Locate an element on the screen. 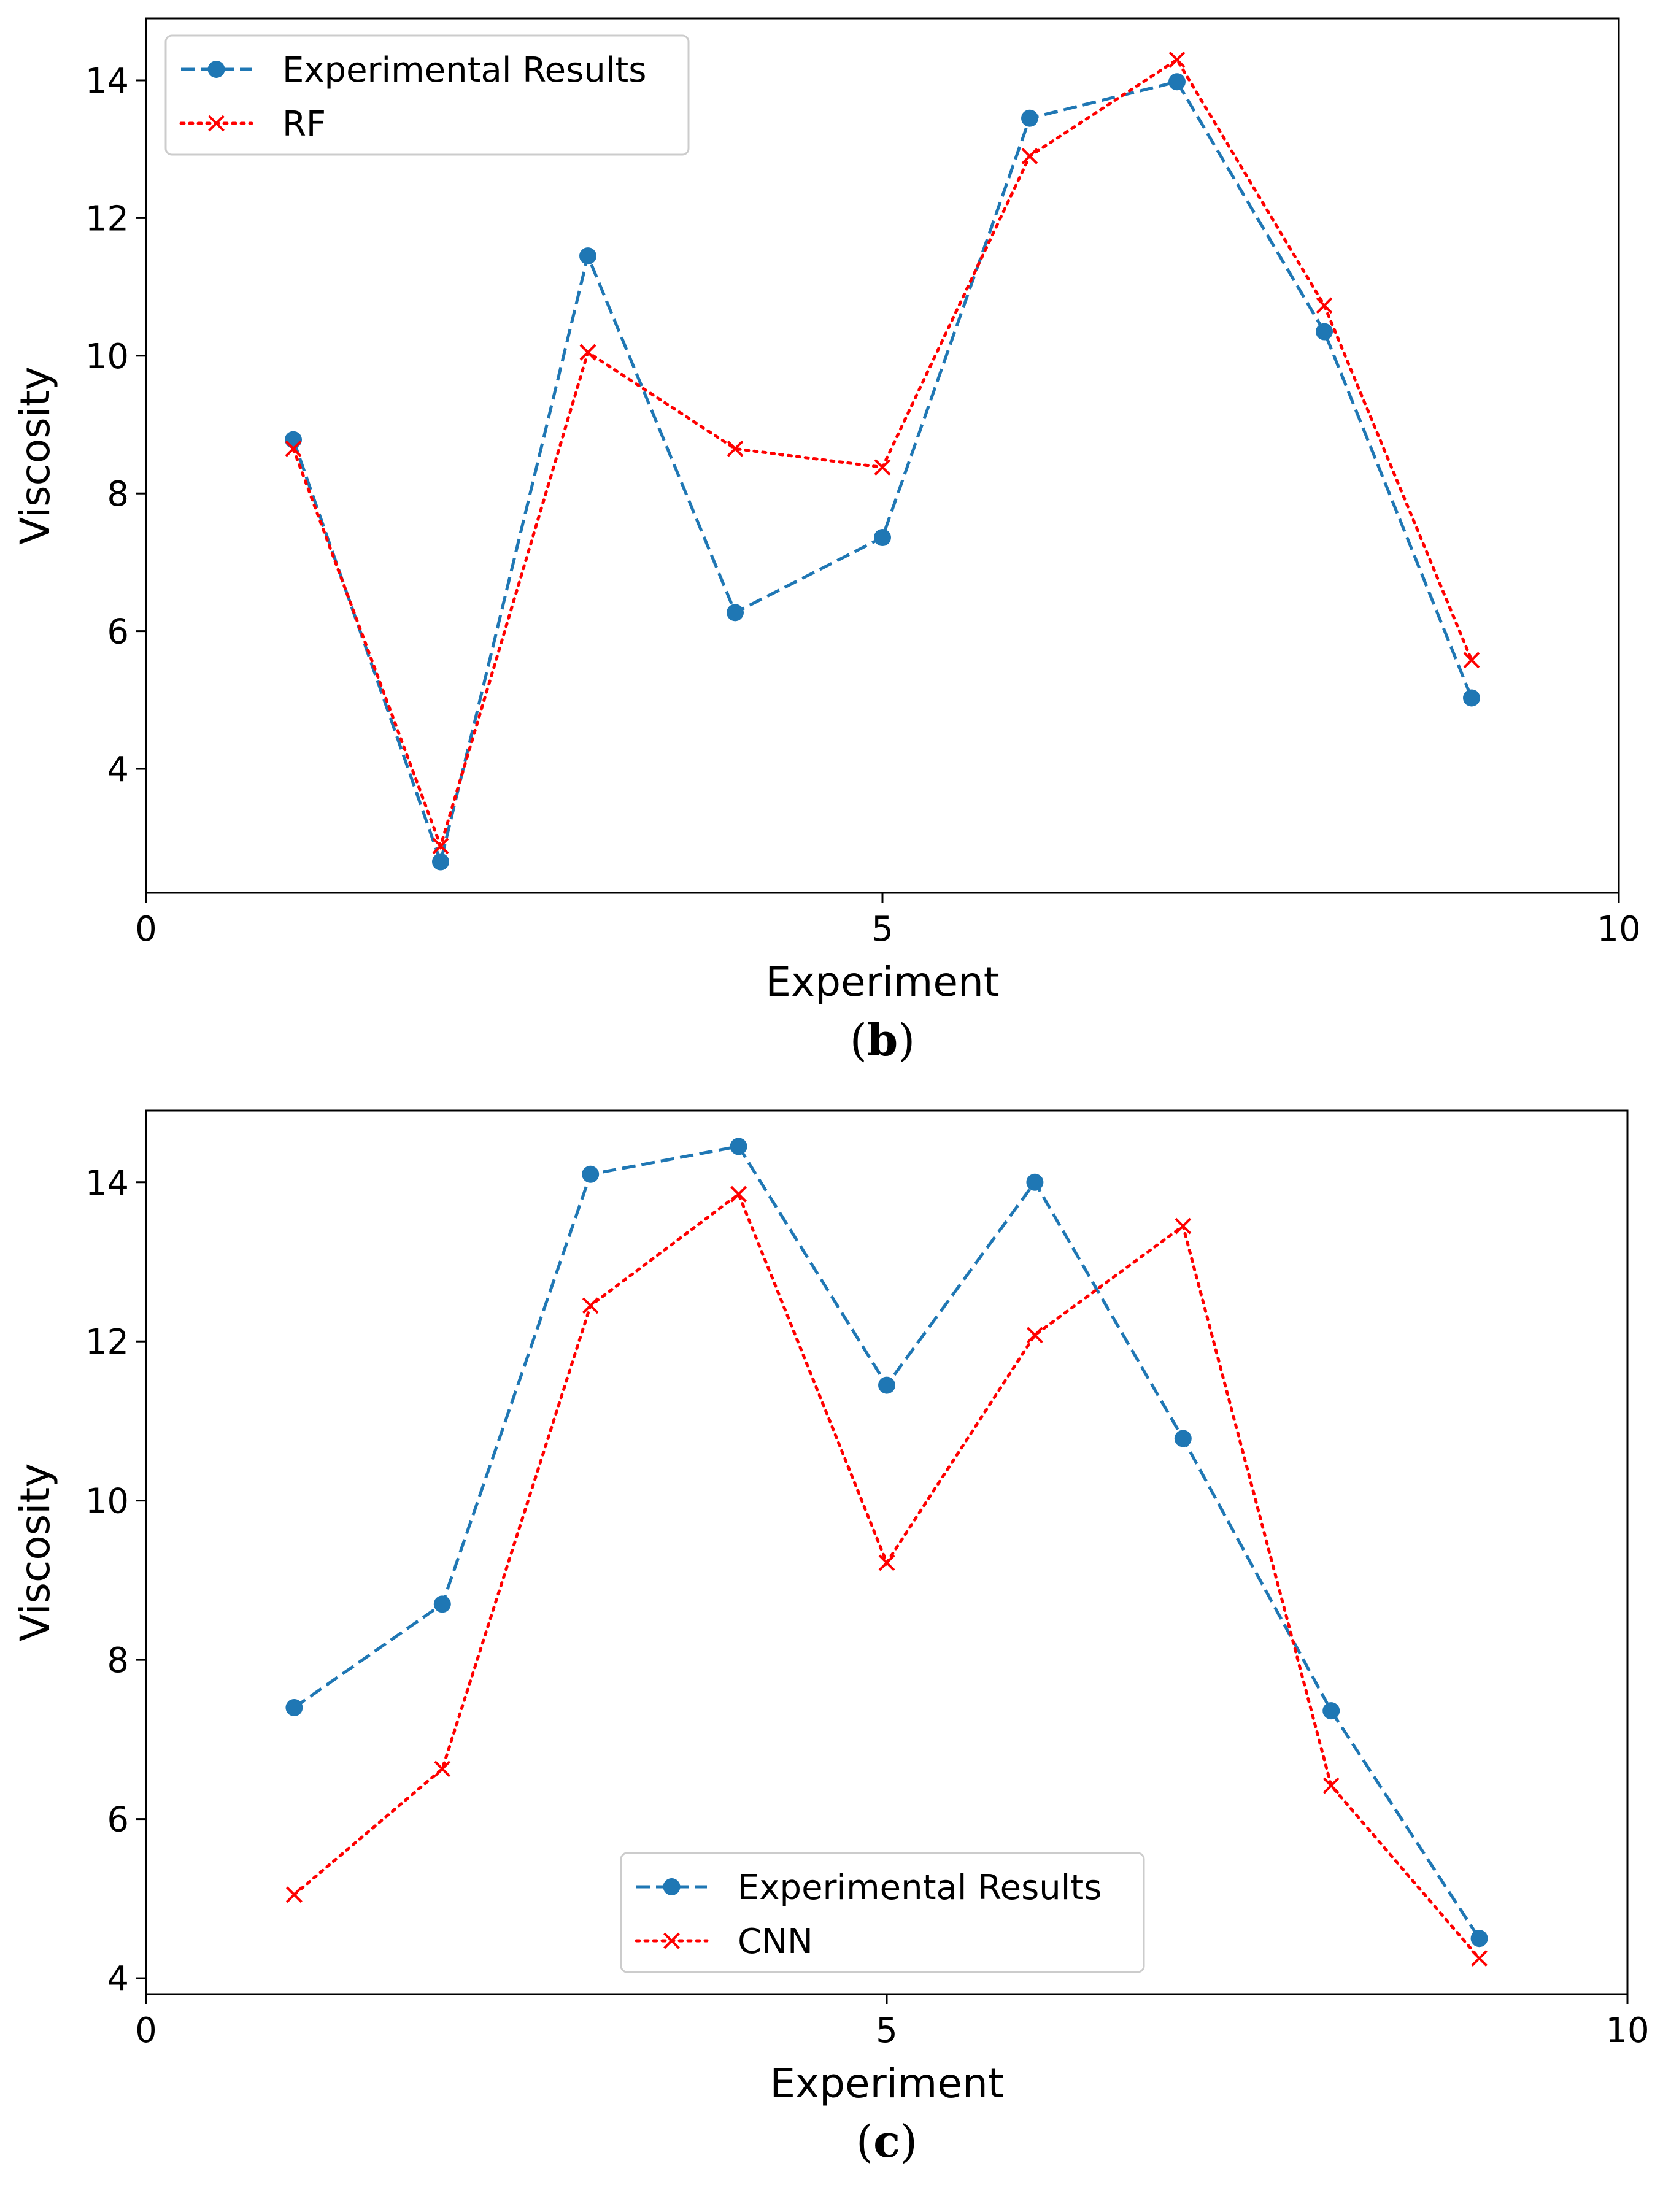  legend: Experimental Results CNN is located at coordinates (882, 1912).